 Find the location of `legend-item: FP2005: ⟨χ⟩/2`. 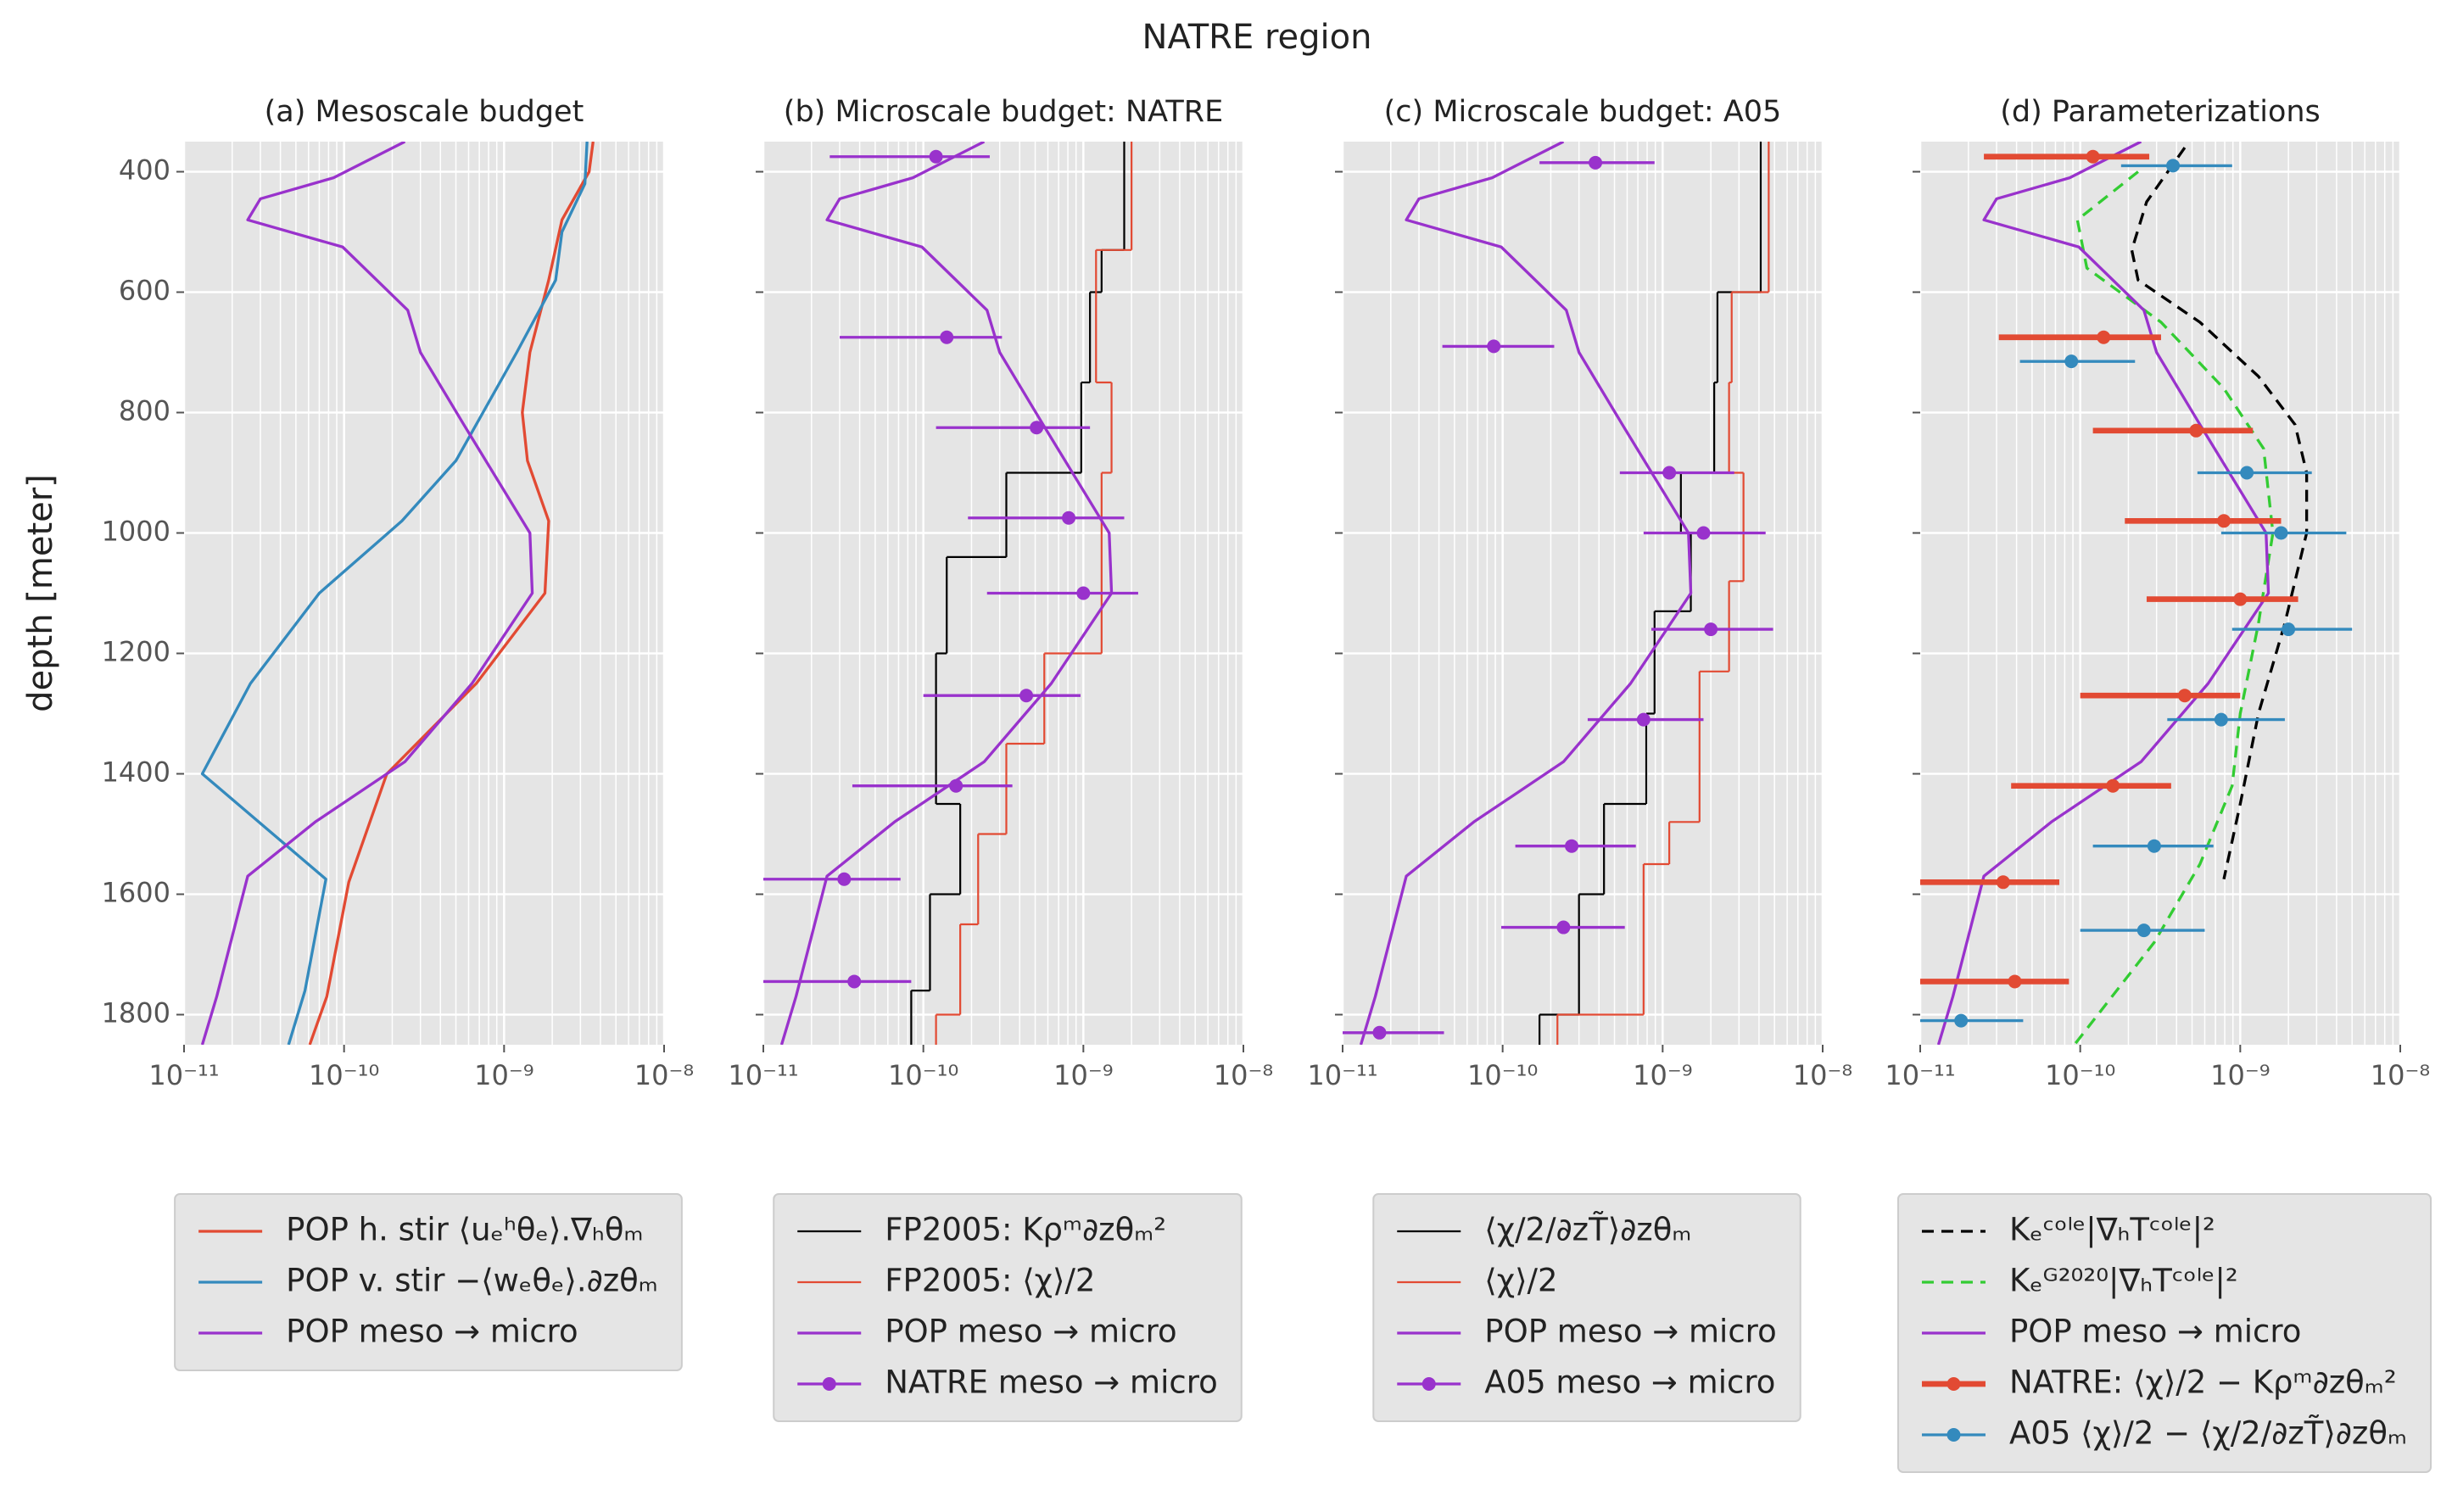

legend-item: FP2005: ⟨χ⟩/2 is located at coordinates (946, 1281).